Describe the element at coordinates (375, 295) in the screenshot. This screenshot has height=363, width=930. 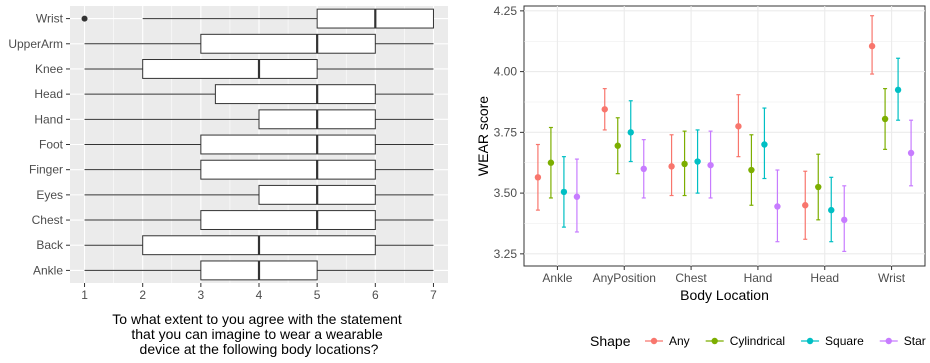
I see `x-tick-label: 6` at that location.